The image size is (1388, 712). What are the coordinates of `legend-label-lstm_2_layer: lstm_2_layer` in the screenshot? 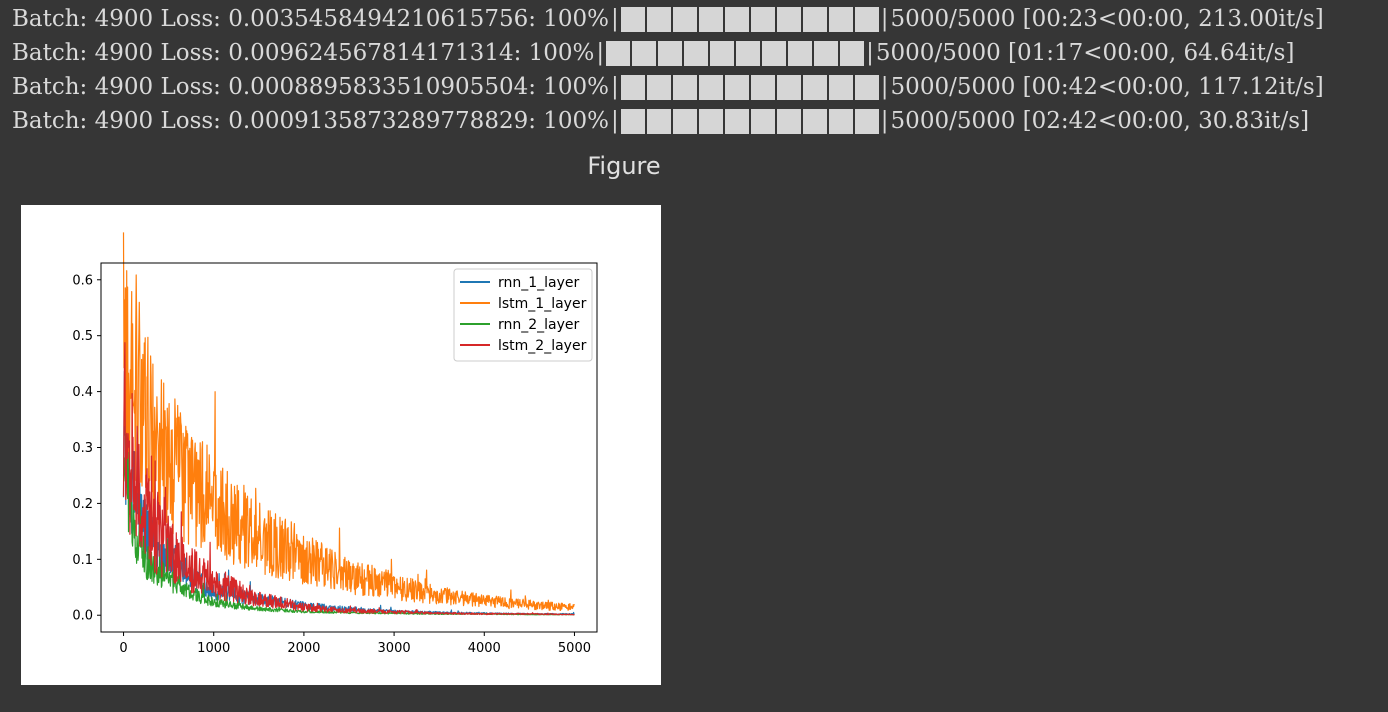 It's located at (542, 346).